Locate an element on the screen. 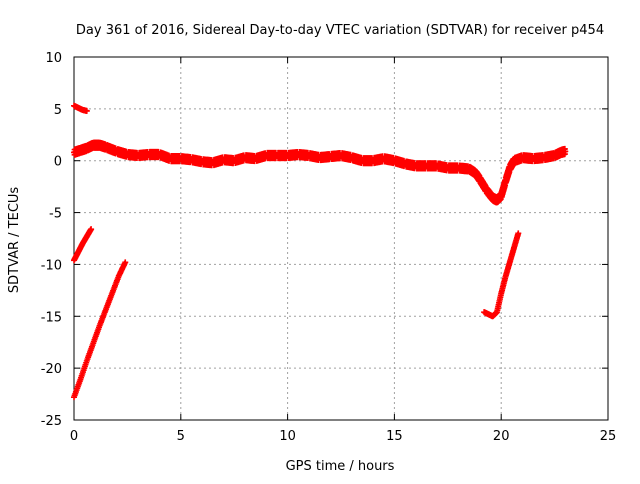 The image size is (640, 484). x-axis-label: GPS time / hours is located at coordinates (340, 466).